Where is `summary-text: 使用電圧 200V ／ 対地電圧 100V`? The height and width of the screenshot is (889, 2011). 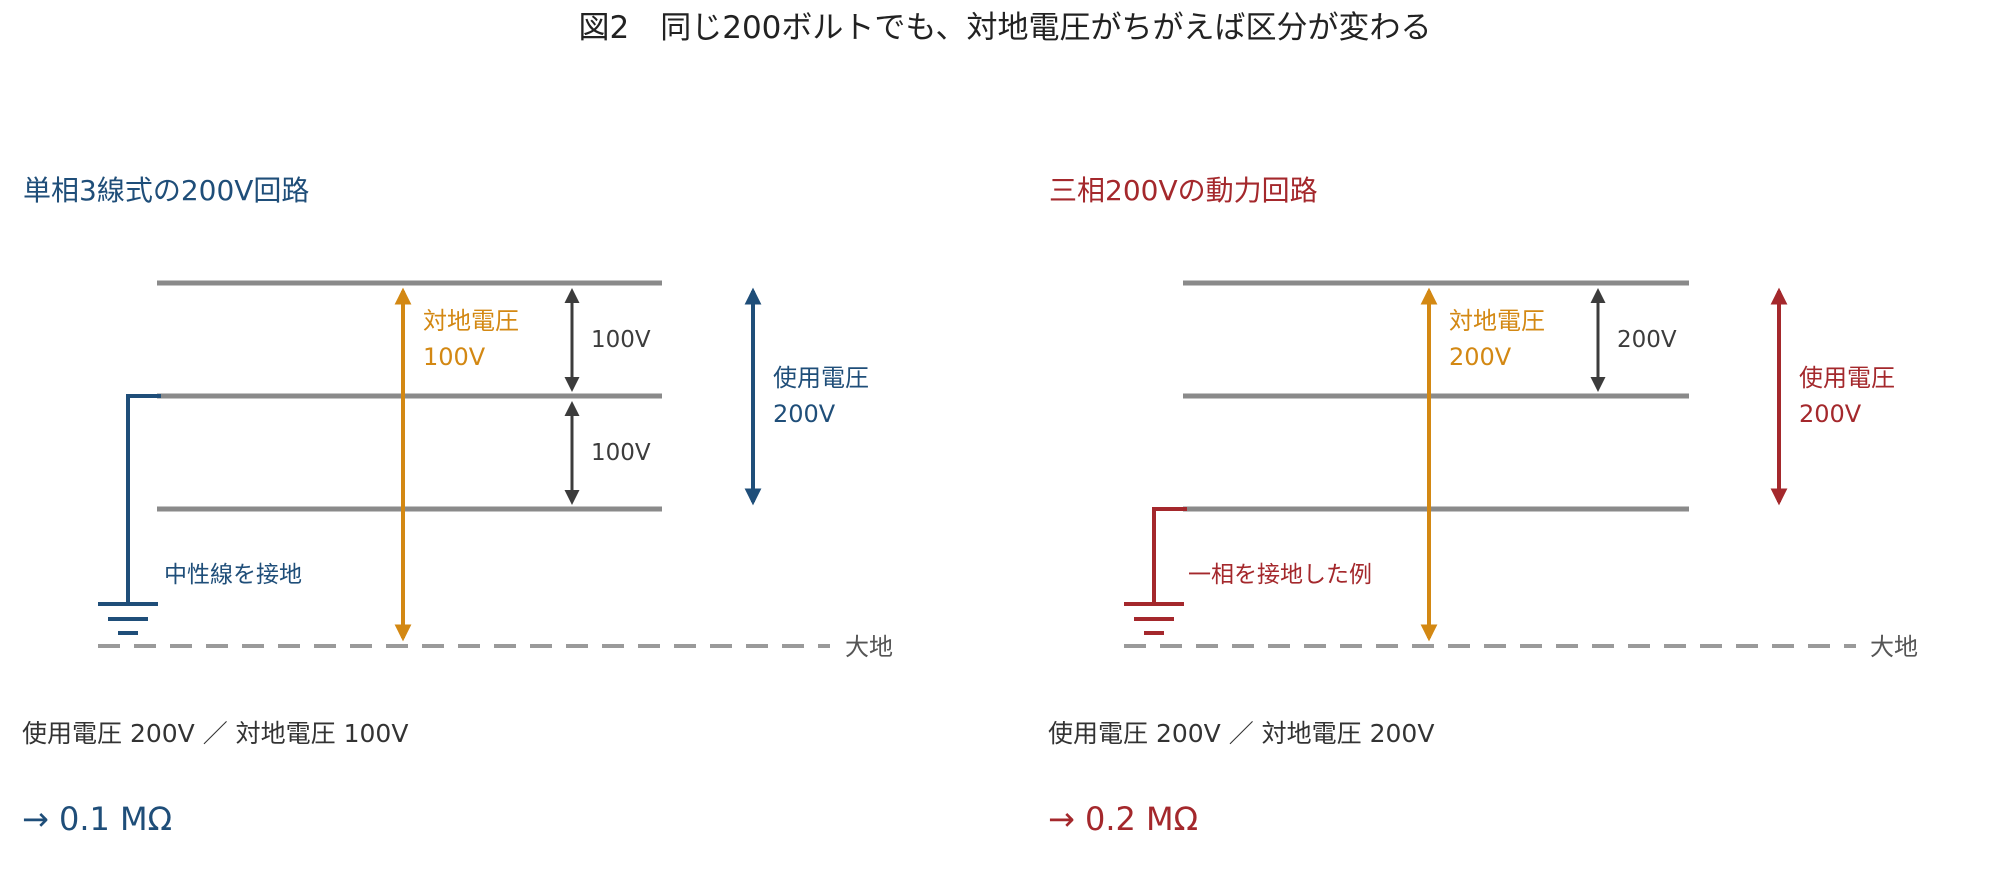
summary-text: 使用電圧 200V ／ 対地電圧 100V is located at coordinates (215, 733).